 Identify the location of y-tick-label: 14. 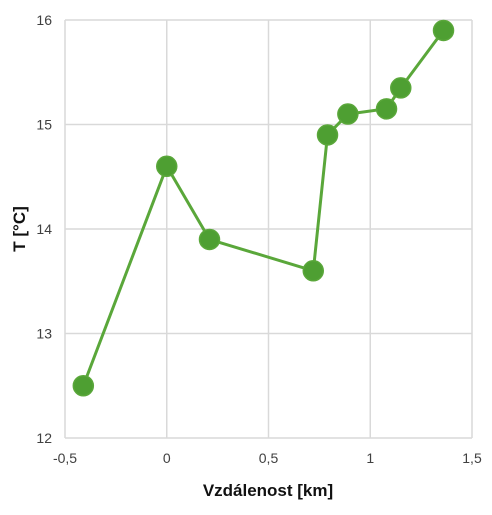
(44, 229).